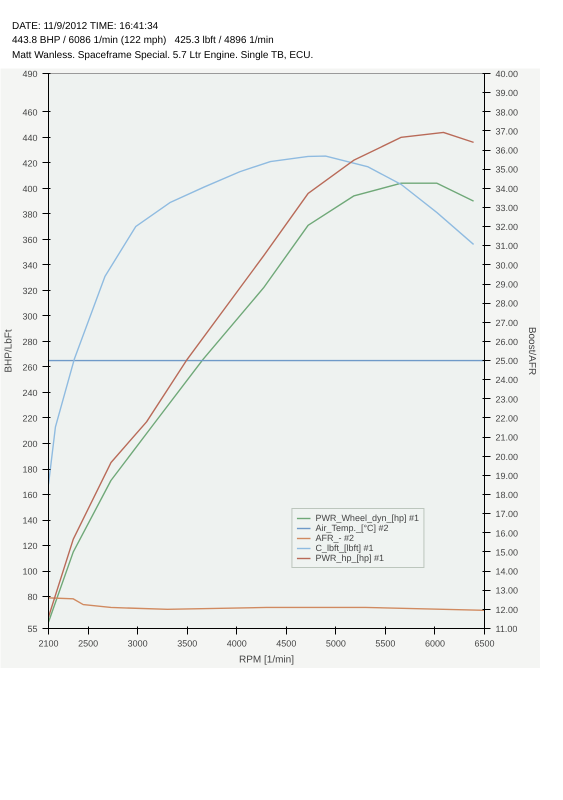  What do you see at coordinates (507, 341) in the screenshot?
I see `y2-tick-label: 26.00` at bounding box center [507, 341].